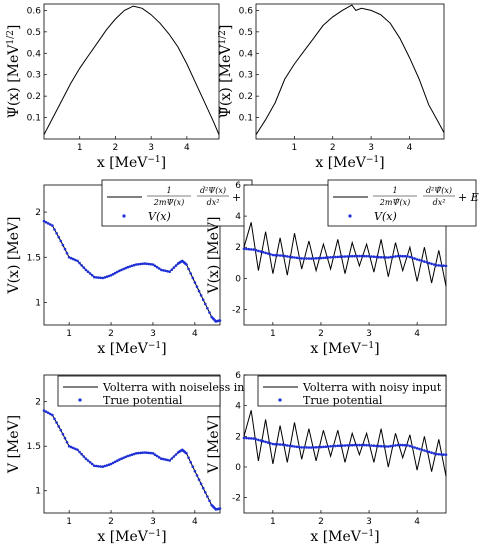 This screenshot has width=482, height=550. I want to click on legend-marker-swatch, so click(80, 400).